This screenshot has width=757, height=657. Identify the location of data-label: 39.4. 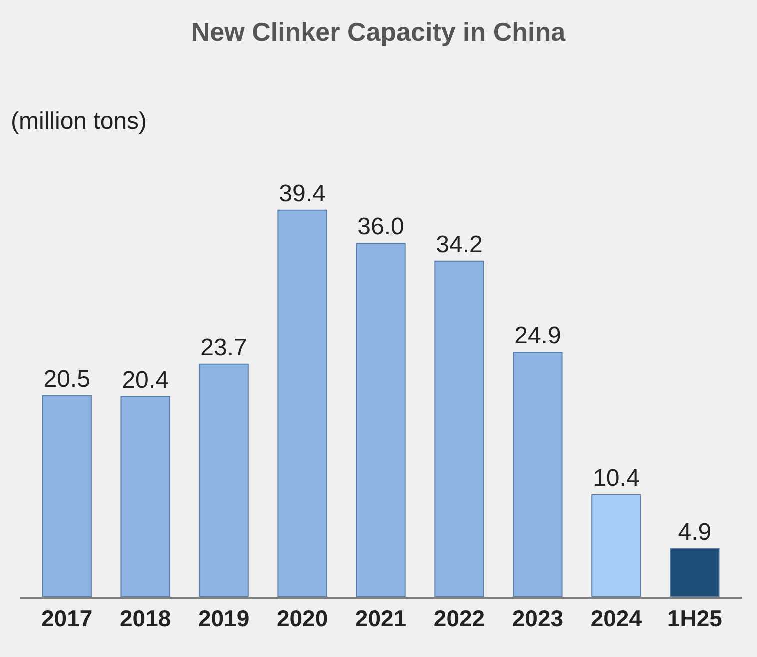
(302, 194).